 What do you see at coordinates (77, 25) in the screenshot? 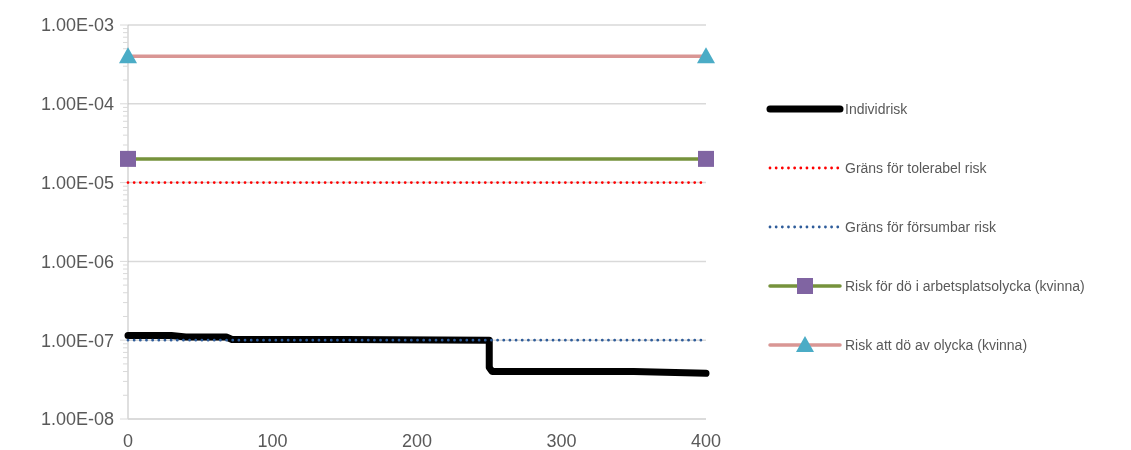
I see `y-tick-label: 1.00E-03` at bounding box center [77, 25].